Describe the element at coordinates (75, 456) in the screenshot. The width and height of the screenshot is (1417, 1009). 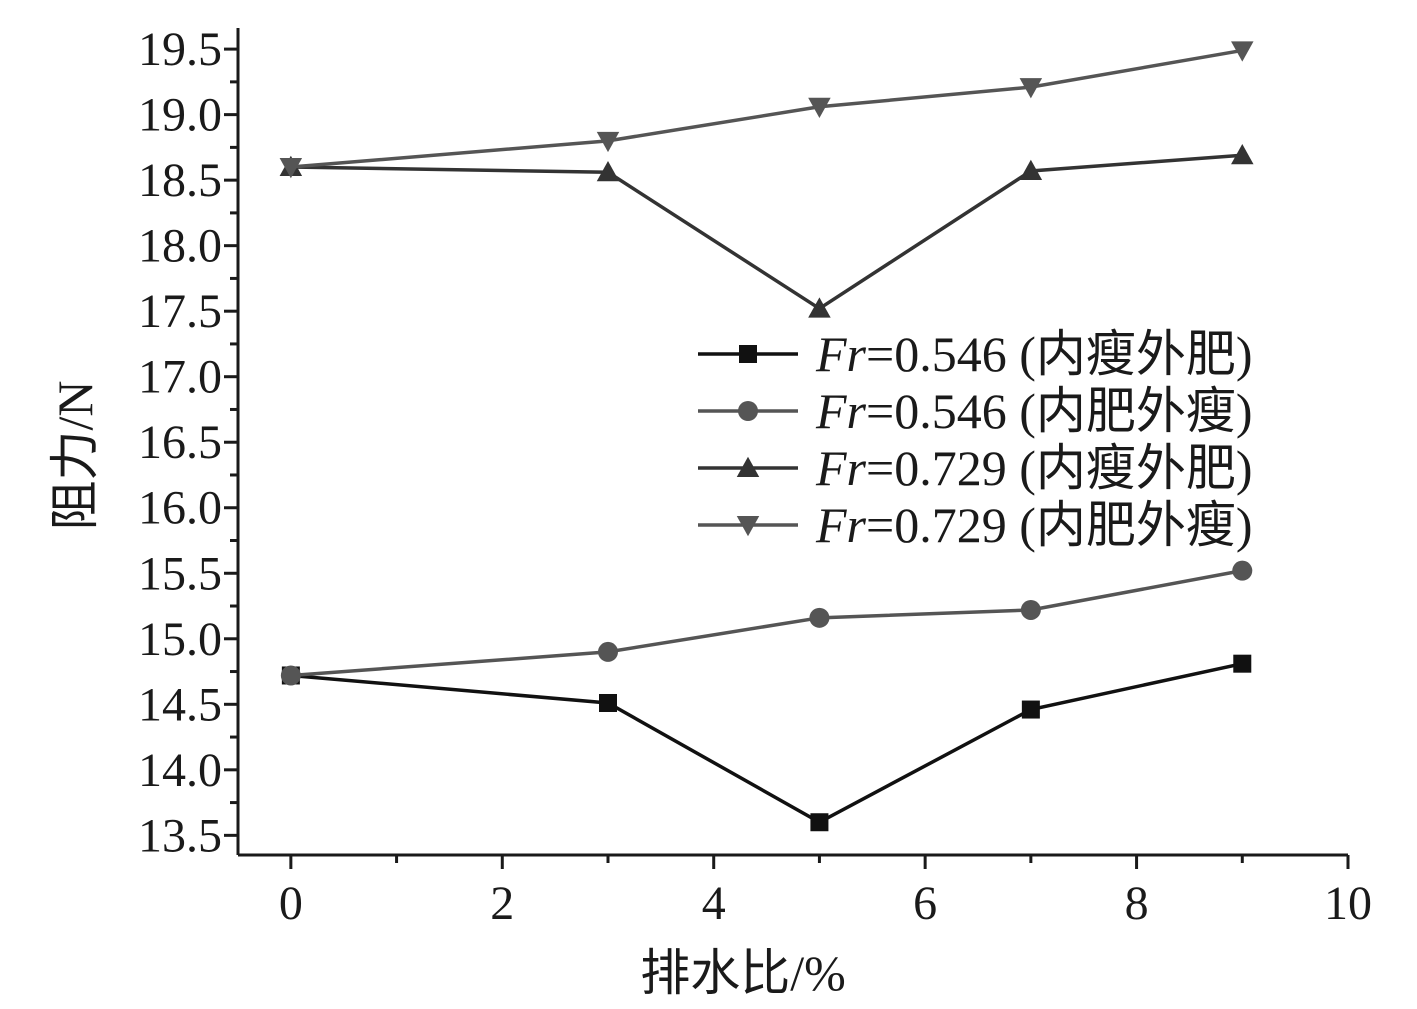
I see `y-axis-title: 阻力/N` at that location.